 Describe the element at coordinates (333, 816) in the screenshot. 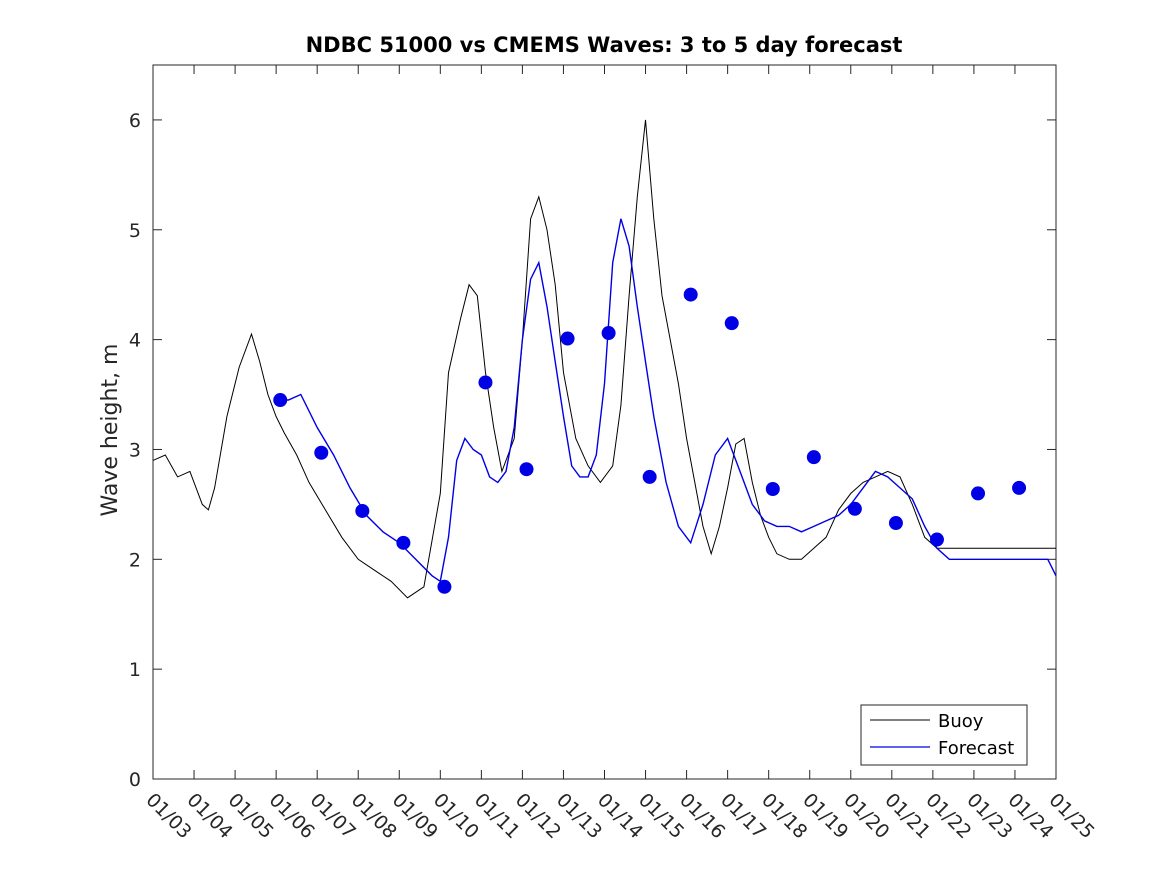

I see `x-tick-label: 01/07` at that location.